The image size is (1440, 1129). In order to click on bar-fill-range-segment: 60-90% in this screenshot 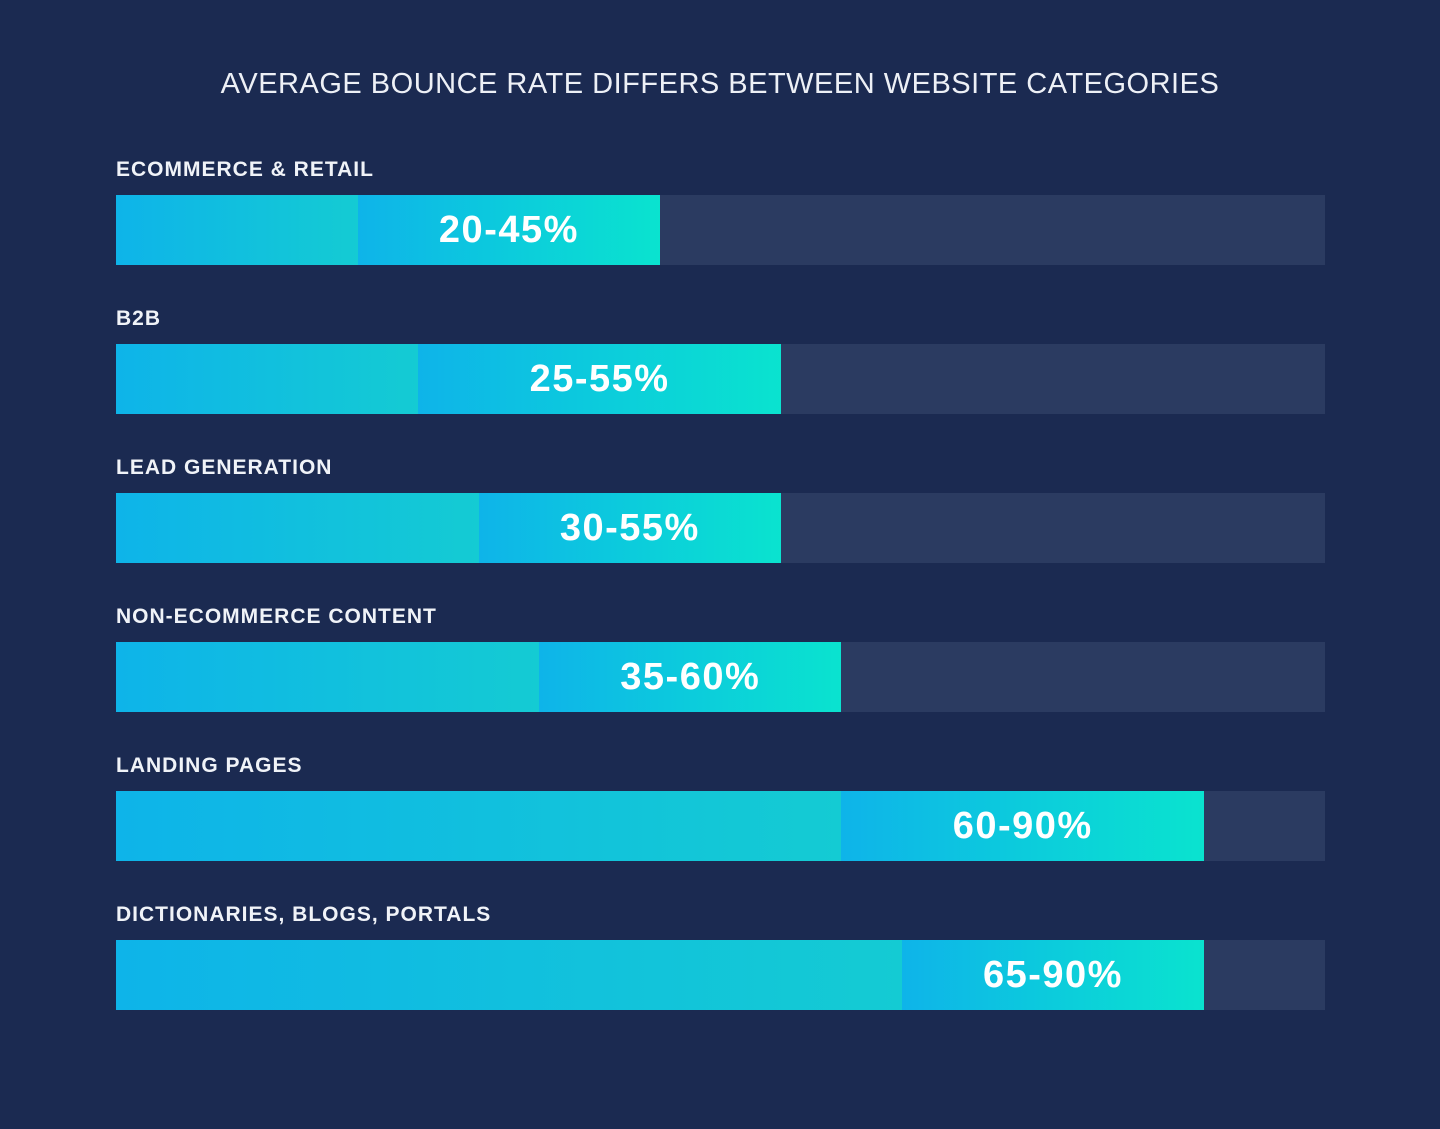, I will do `click(1023, 826)`.